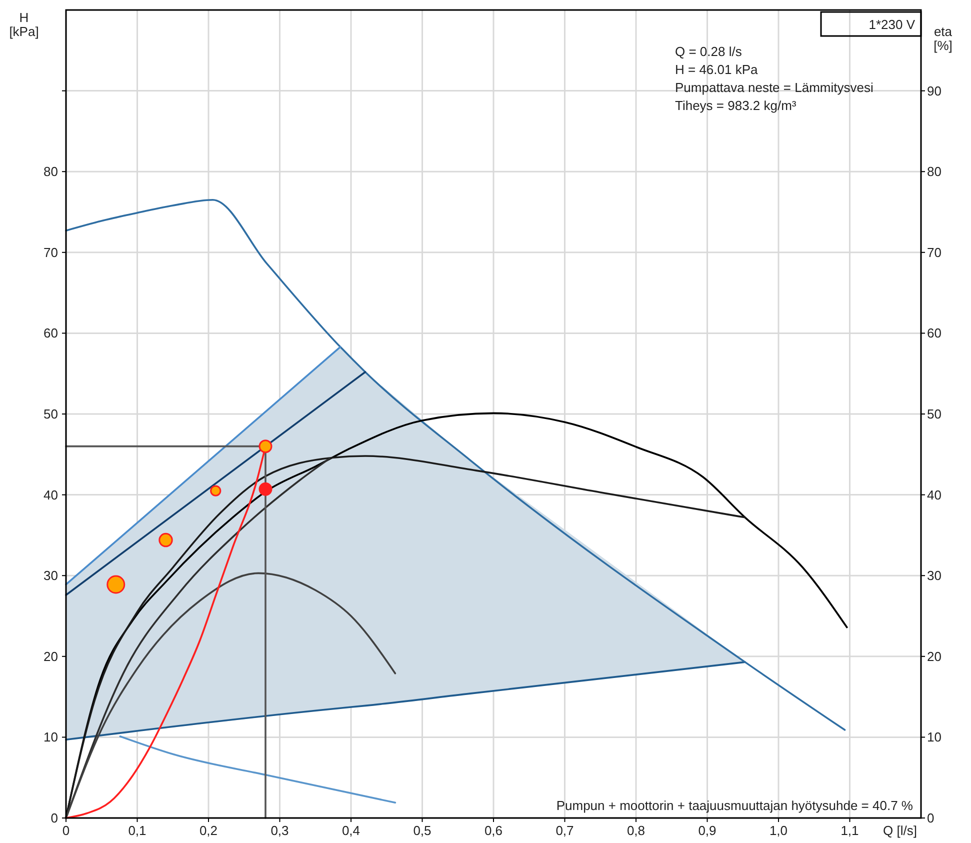  What do you see at coordinates (934, 494) in the screenshot?
I see `y2-tick-label: 40` at bounding box center [934, 494].